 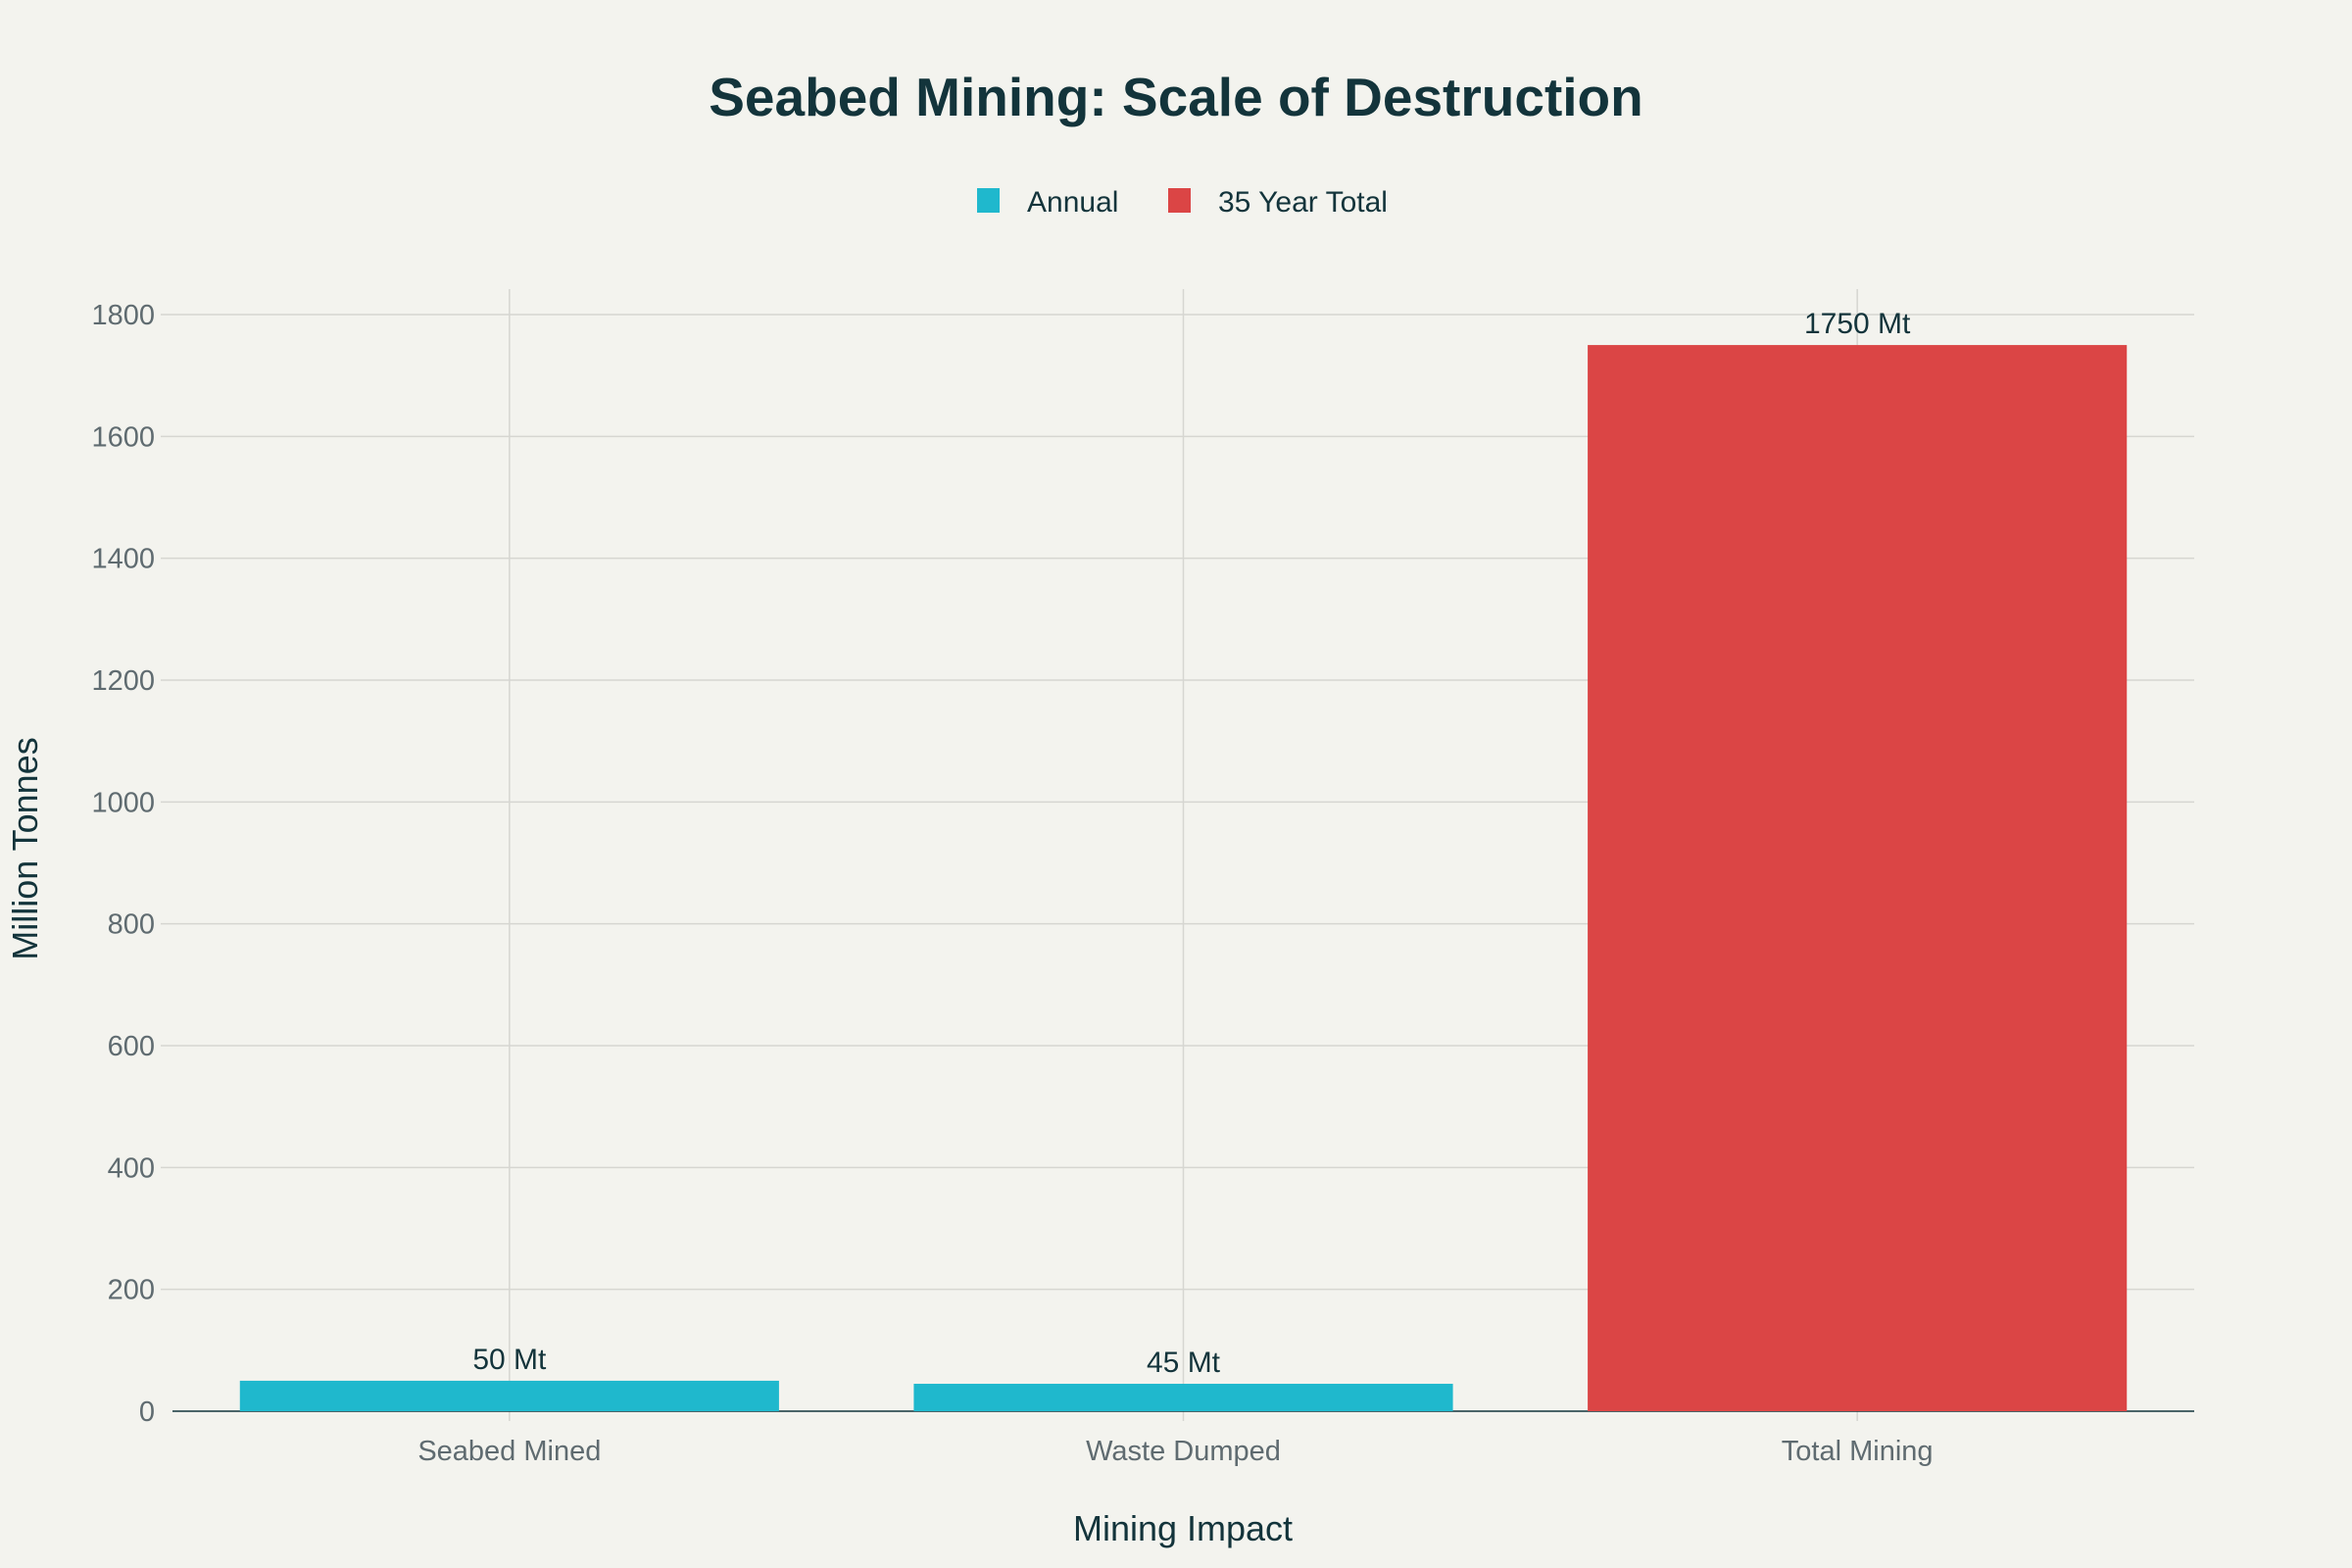 I want to click on legend: Annual 35 Year Total, so click(x=1182, y=202).